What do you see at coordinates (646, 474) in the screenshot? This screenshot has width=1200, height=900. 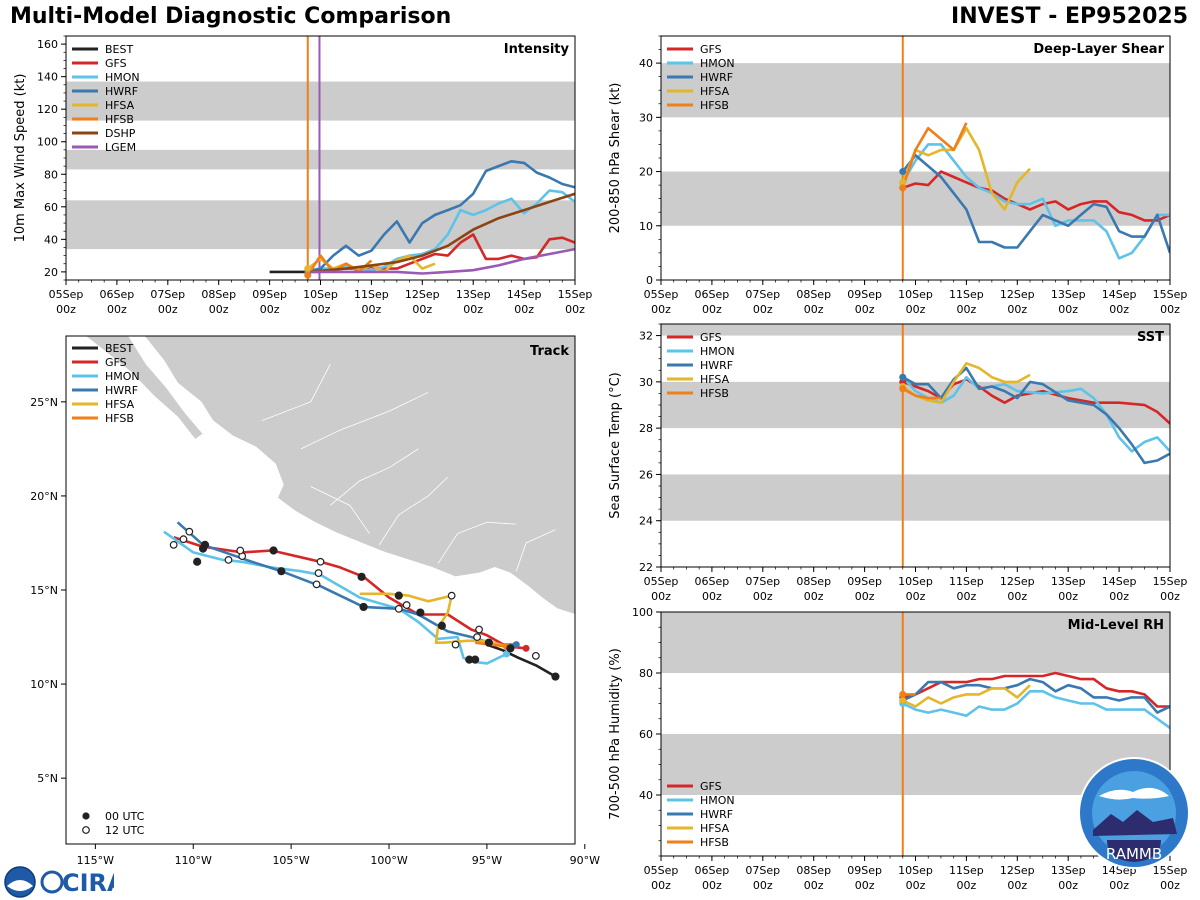 I see `y-tick-label: 26` at bounding box center [646, 474].